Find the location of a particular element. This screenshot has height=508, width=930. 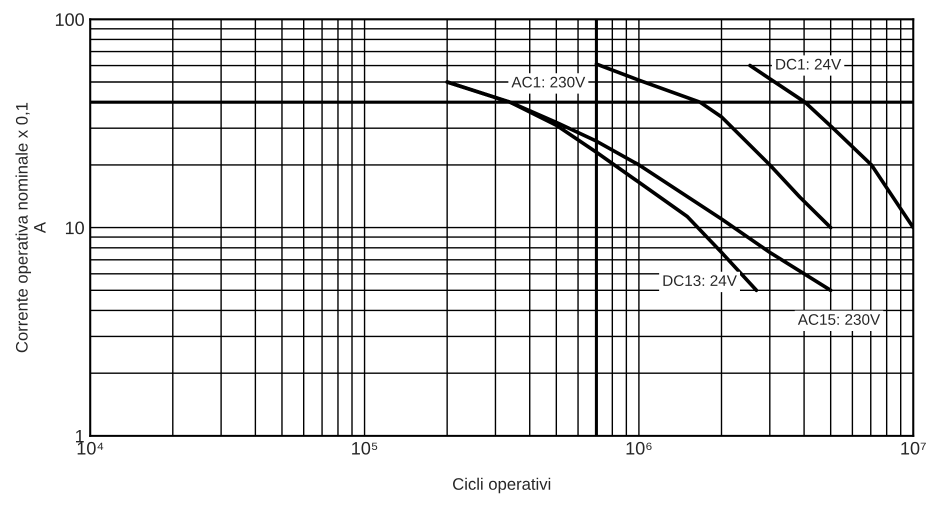

y-axis-title: Corrente operativa nominale x 0,1 A is located at coordinates (30, 227).